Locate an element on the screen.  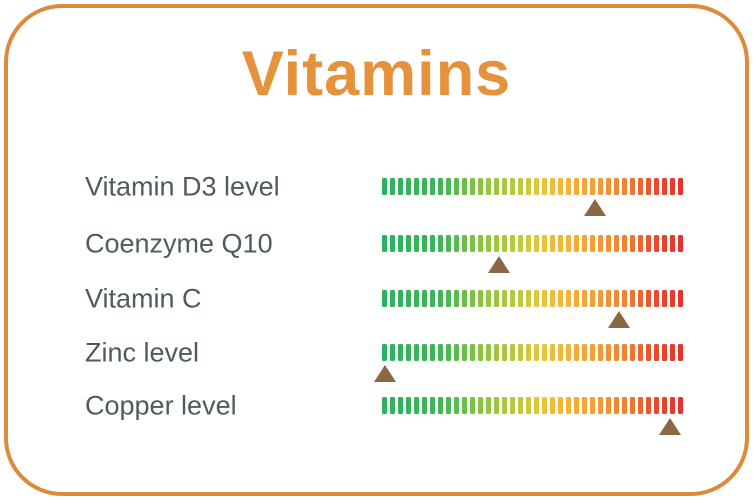
page-title: Vitamins is located at coordinates (376, 74).